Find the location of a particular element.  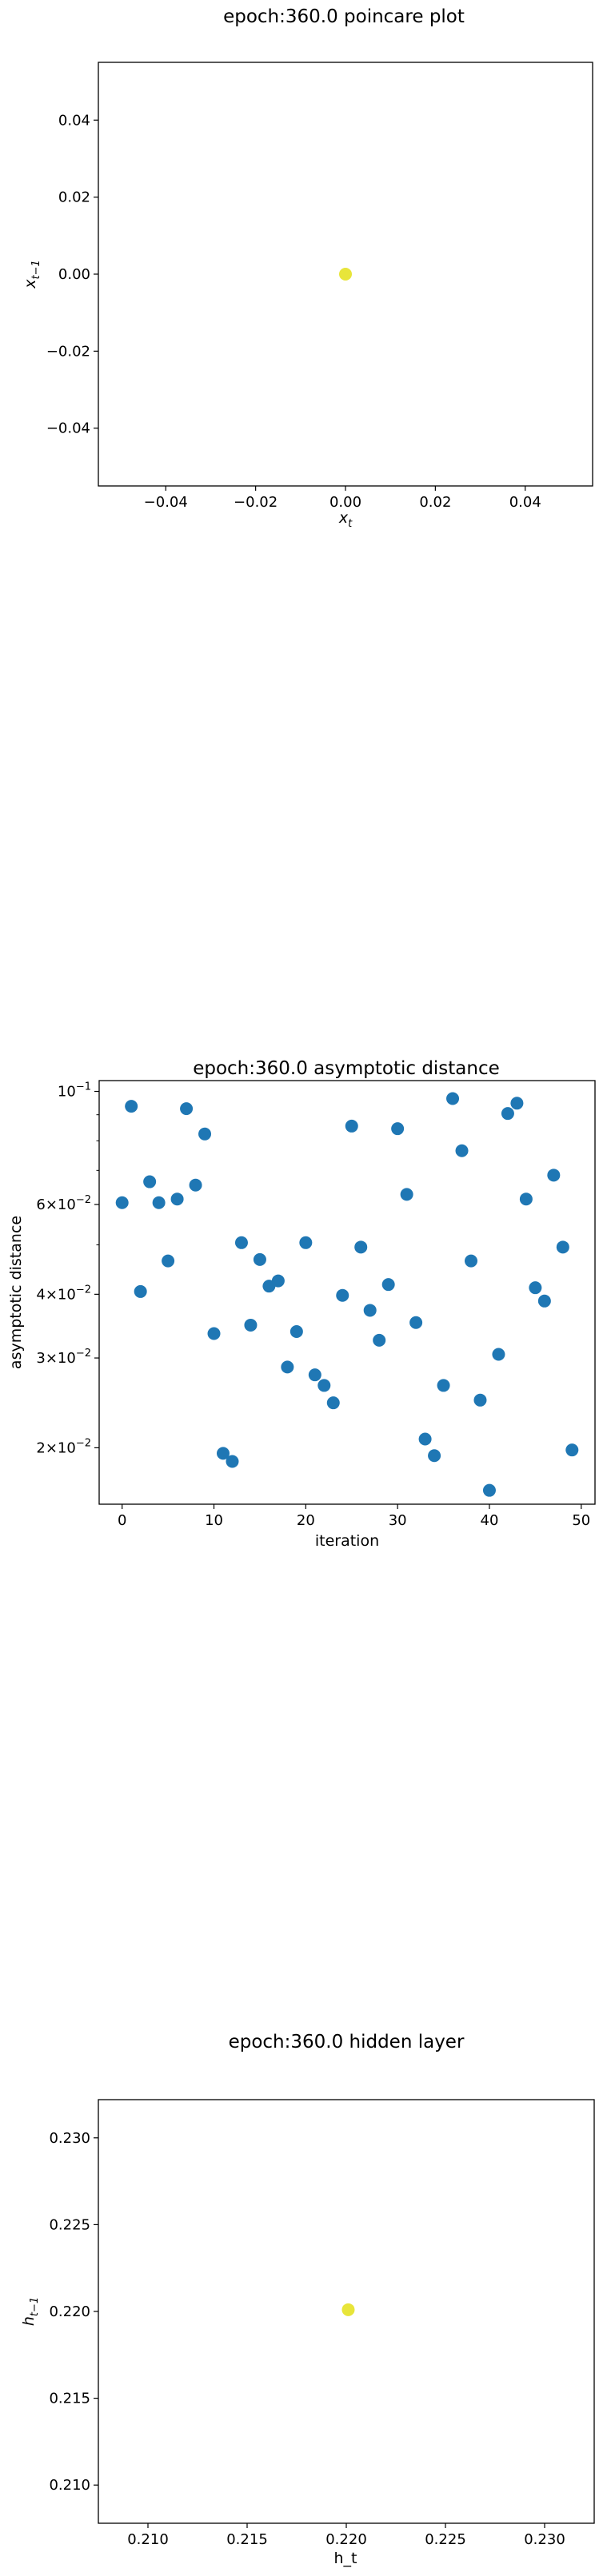

asym-ytick-label: 2×10⁻² is located at coordinates (64, 1446).